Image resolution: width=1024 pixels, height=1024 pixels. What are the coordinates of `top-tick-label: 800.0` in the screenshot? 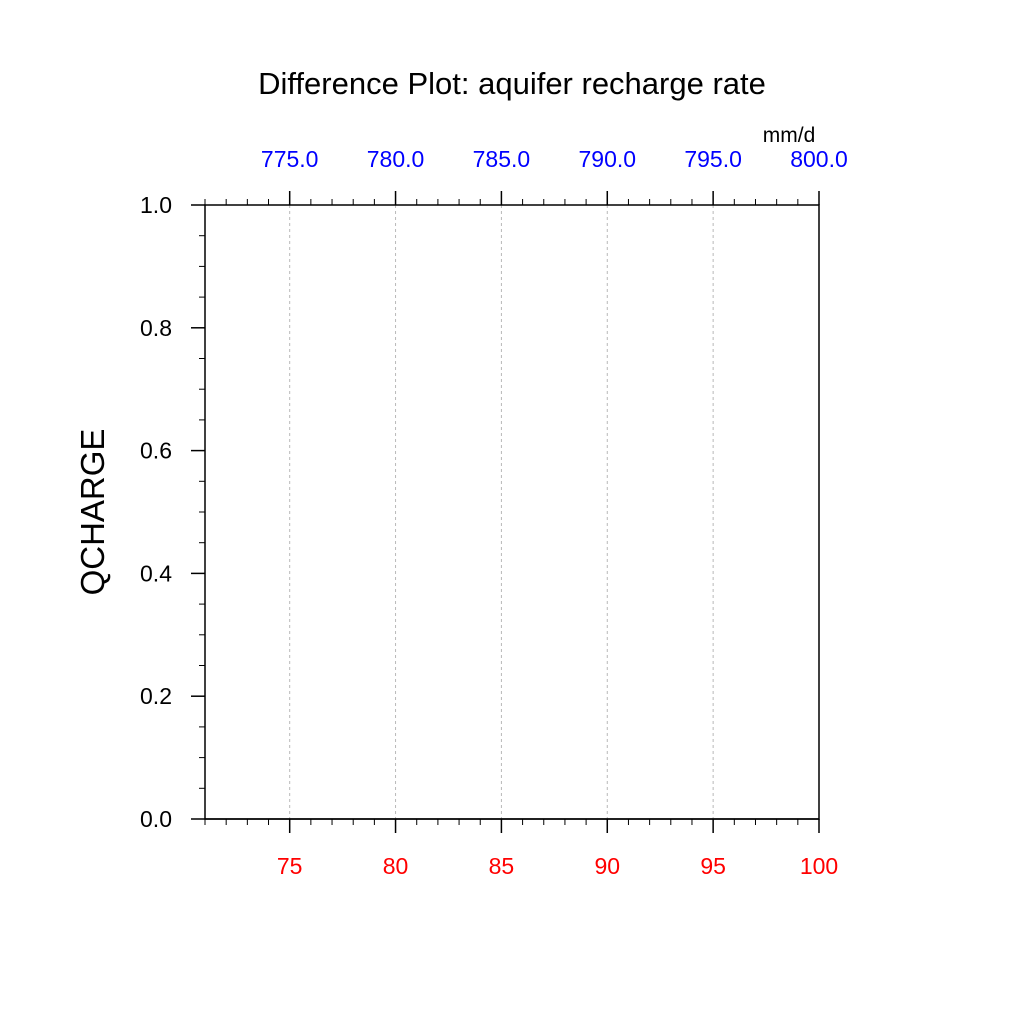 It's located at (819, 159).